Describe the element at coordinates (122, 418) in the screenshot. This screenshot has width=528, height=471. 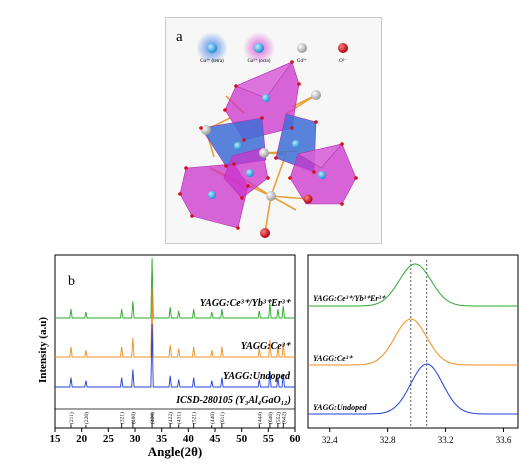
I see `miller-index-label-2: (321)` at that location.